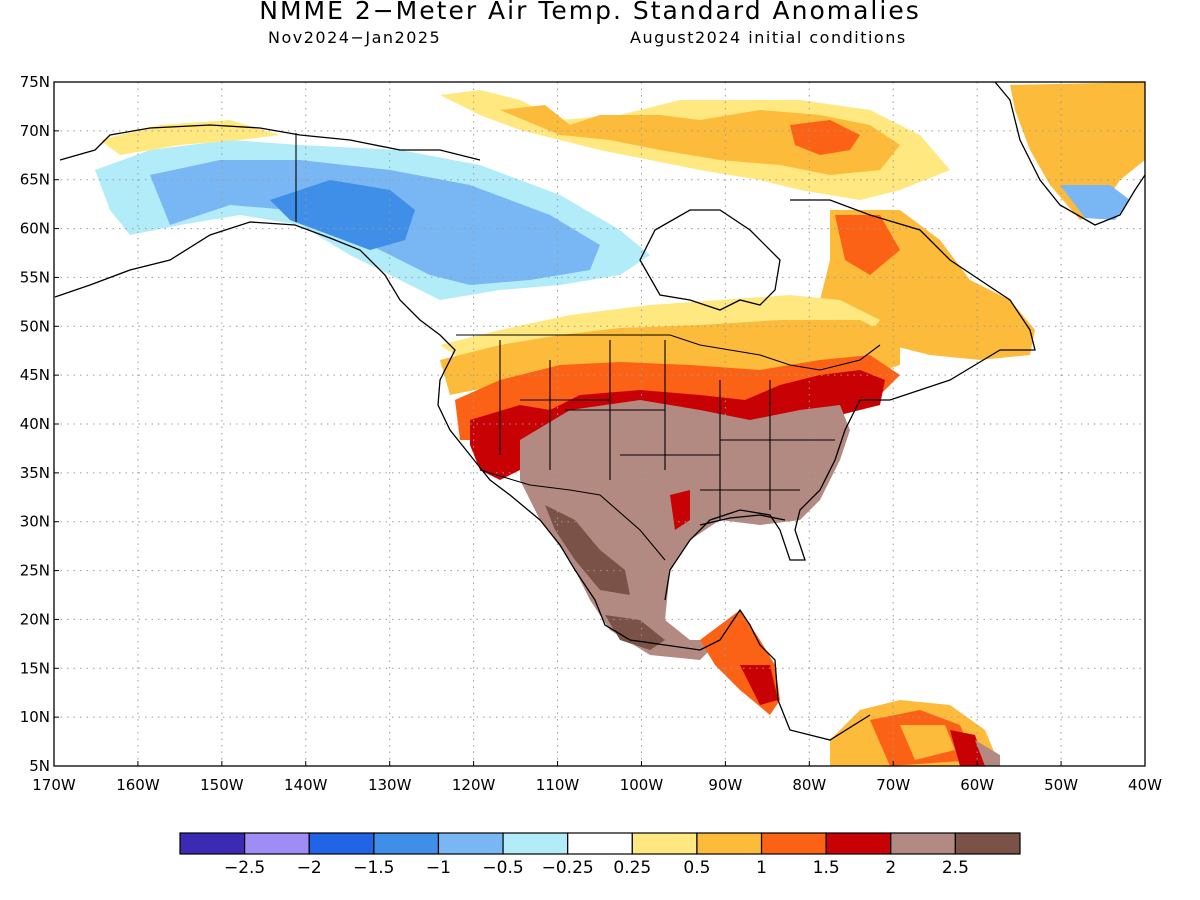  I want to click on anomaly-region-greenland, so click(1077, 151).